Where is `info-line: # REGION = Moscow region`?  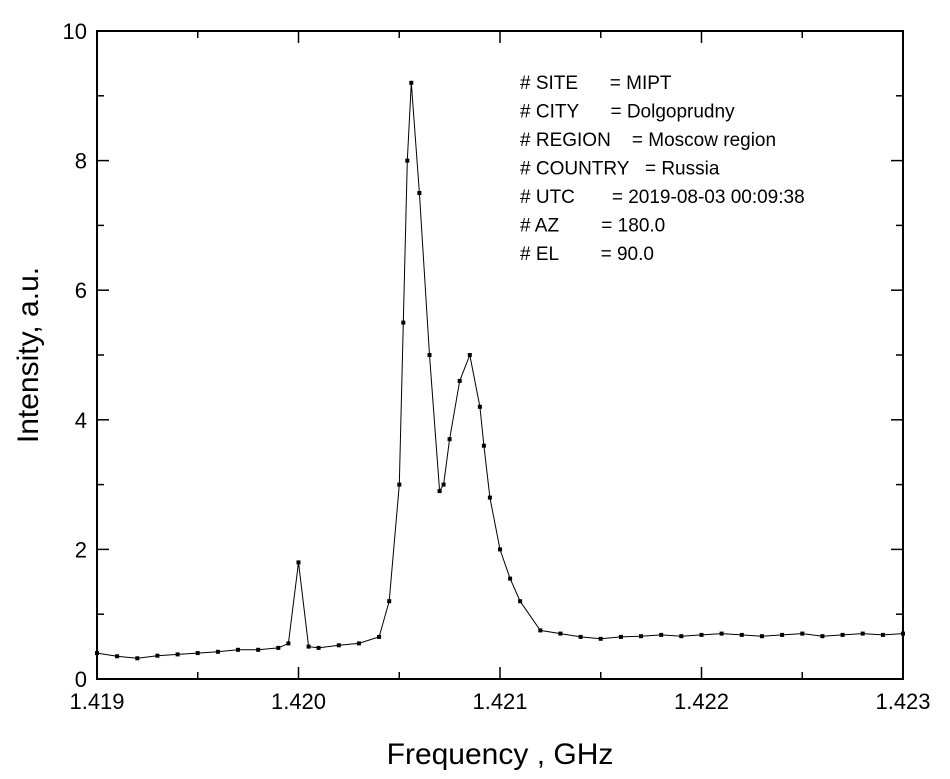
info-line: # REGION = Moscow region is located at coordinates (648, 140).